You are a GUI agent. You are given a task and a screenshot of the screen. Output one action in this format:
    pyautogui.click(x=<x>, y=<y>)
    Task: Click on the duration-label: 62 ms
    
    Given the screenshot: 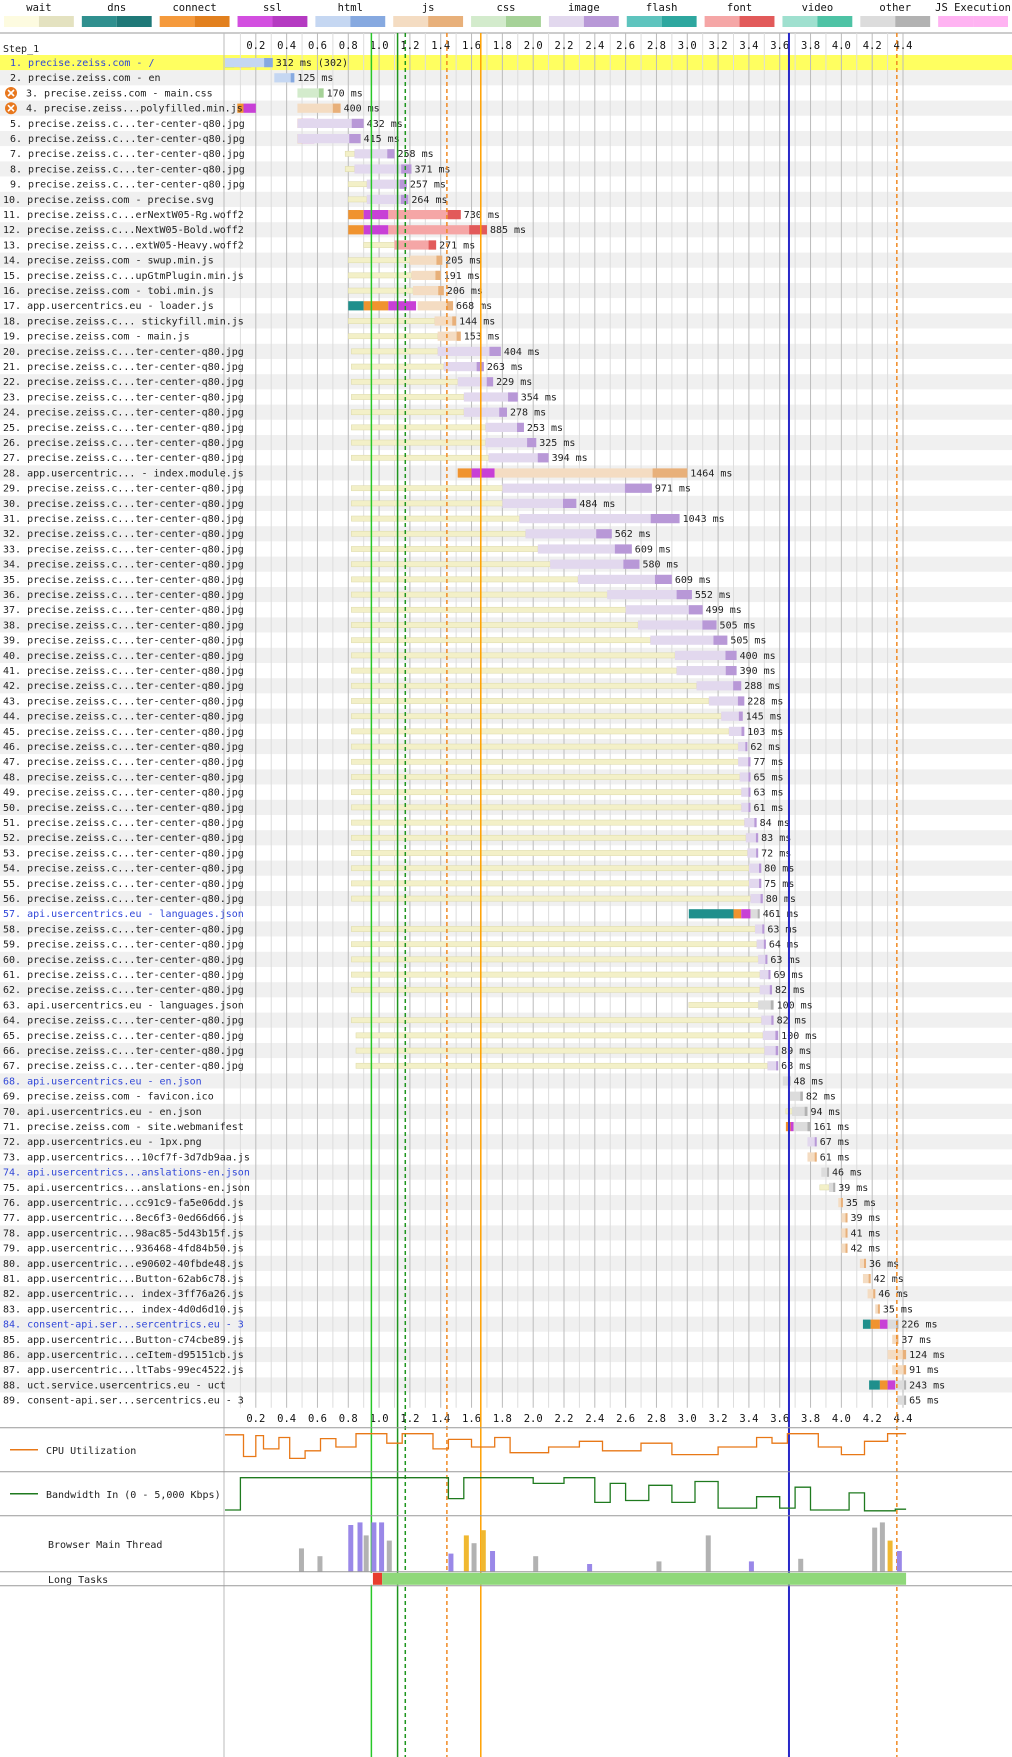 What is the action you would take?
    pyautogui.click(x=765, y=747)
    